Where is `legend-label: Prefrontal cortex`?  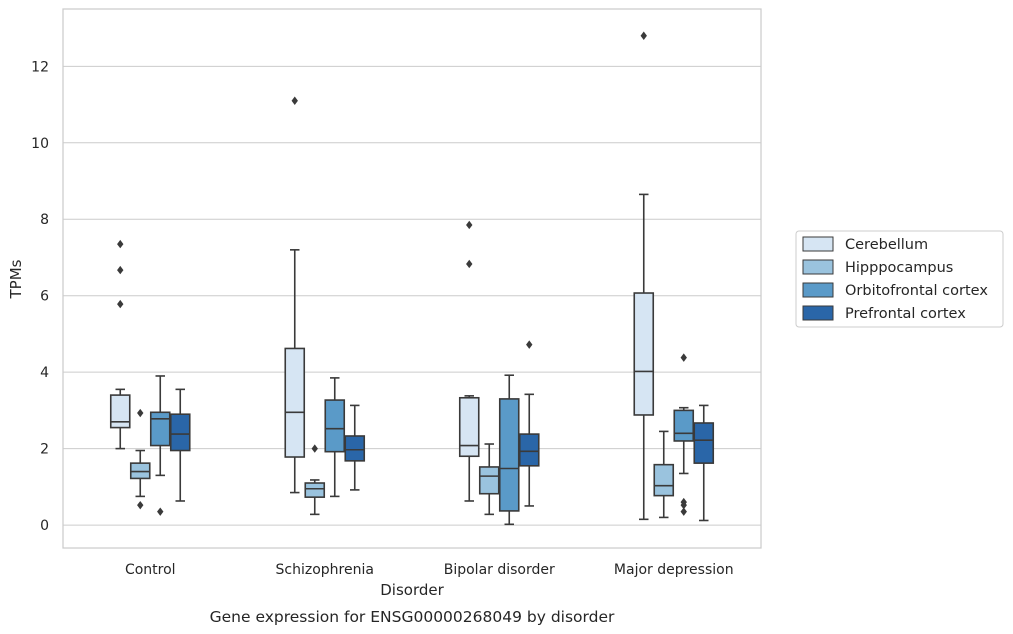 legend-label: Prefrontal cortex is located at coordinates (905, 314).